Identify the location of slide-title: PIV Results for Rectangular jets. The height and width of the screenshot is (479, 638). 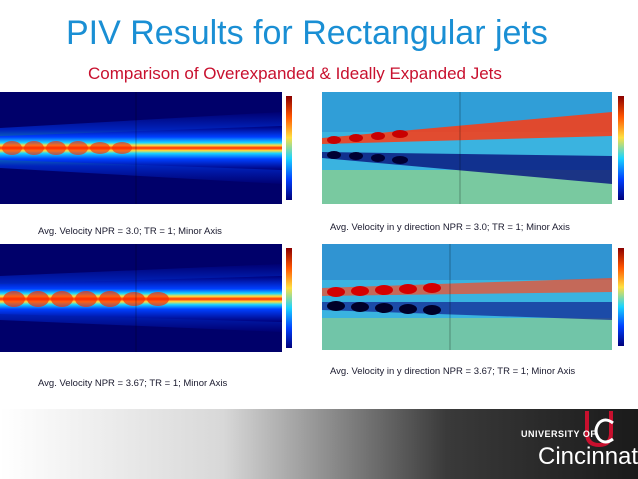
(307, 33).